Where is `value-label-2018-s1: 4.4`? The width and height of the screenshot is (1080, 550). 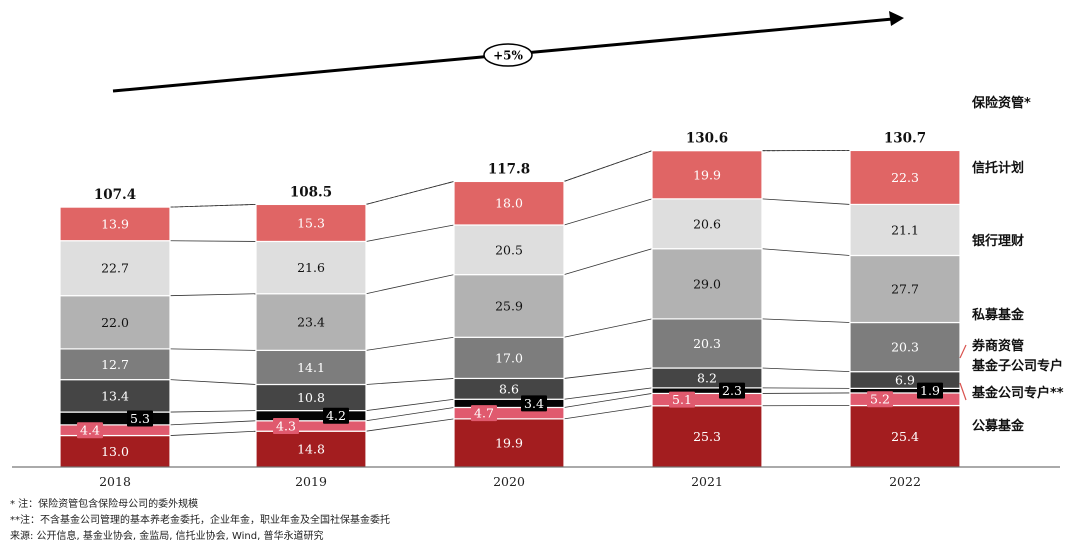
value-label-2018-s1: 4.4 is located at coordinates (90, 430).